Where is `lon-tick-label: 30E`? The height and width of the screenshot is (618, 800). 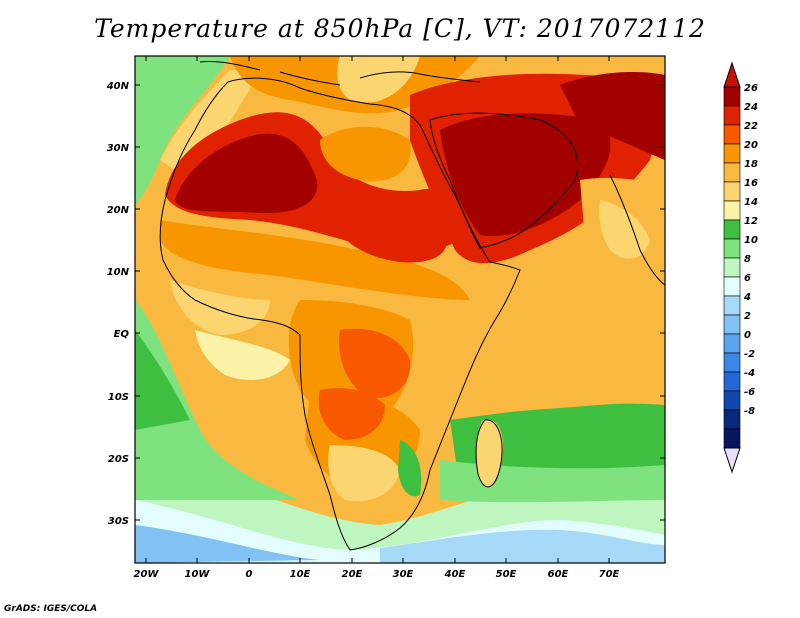 lon-tick-label: 30E is located at coordinates (403, 574).